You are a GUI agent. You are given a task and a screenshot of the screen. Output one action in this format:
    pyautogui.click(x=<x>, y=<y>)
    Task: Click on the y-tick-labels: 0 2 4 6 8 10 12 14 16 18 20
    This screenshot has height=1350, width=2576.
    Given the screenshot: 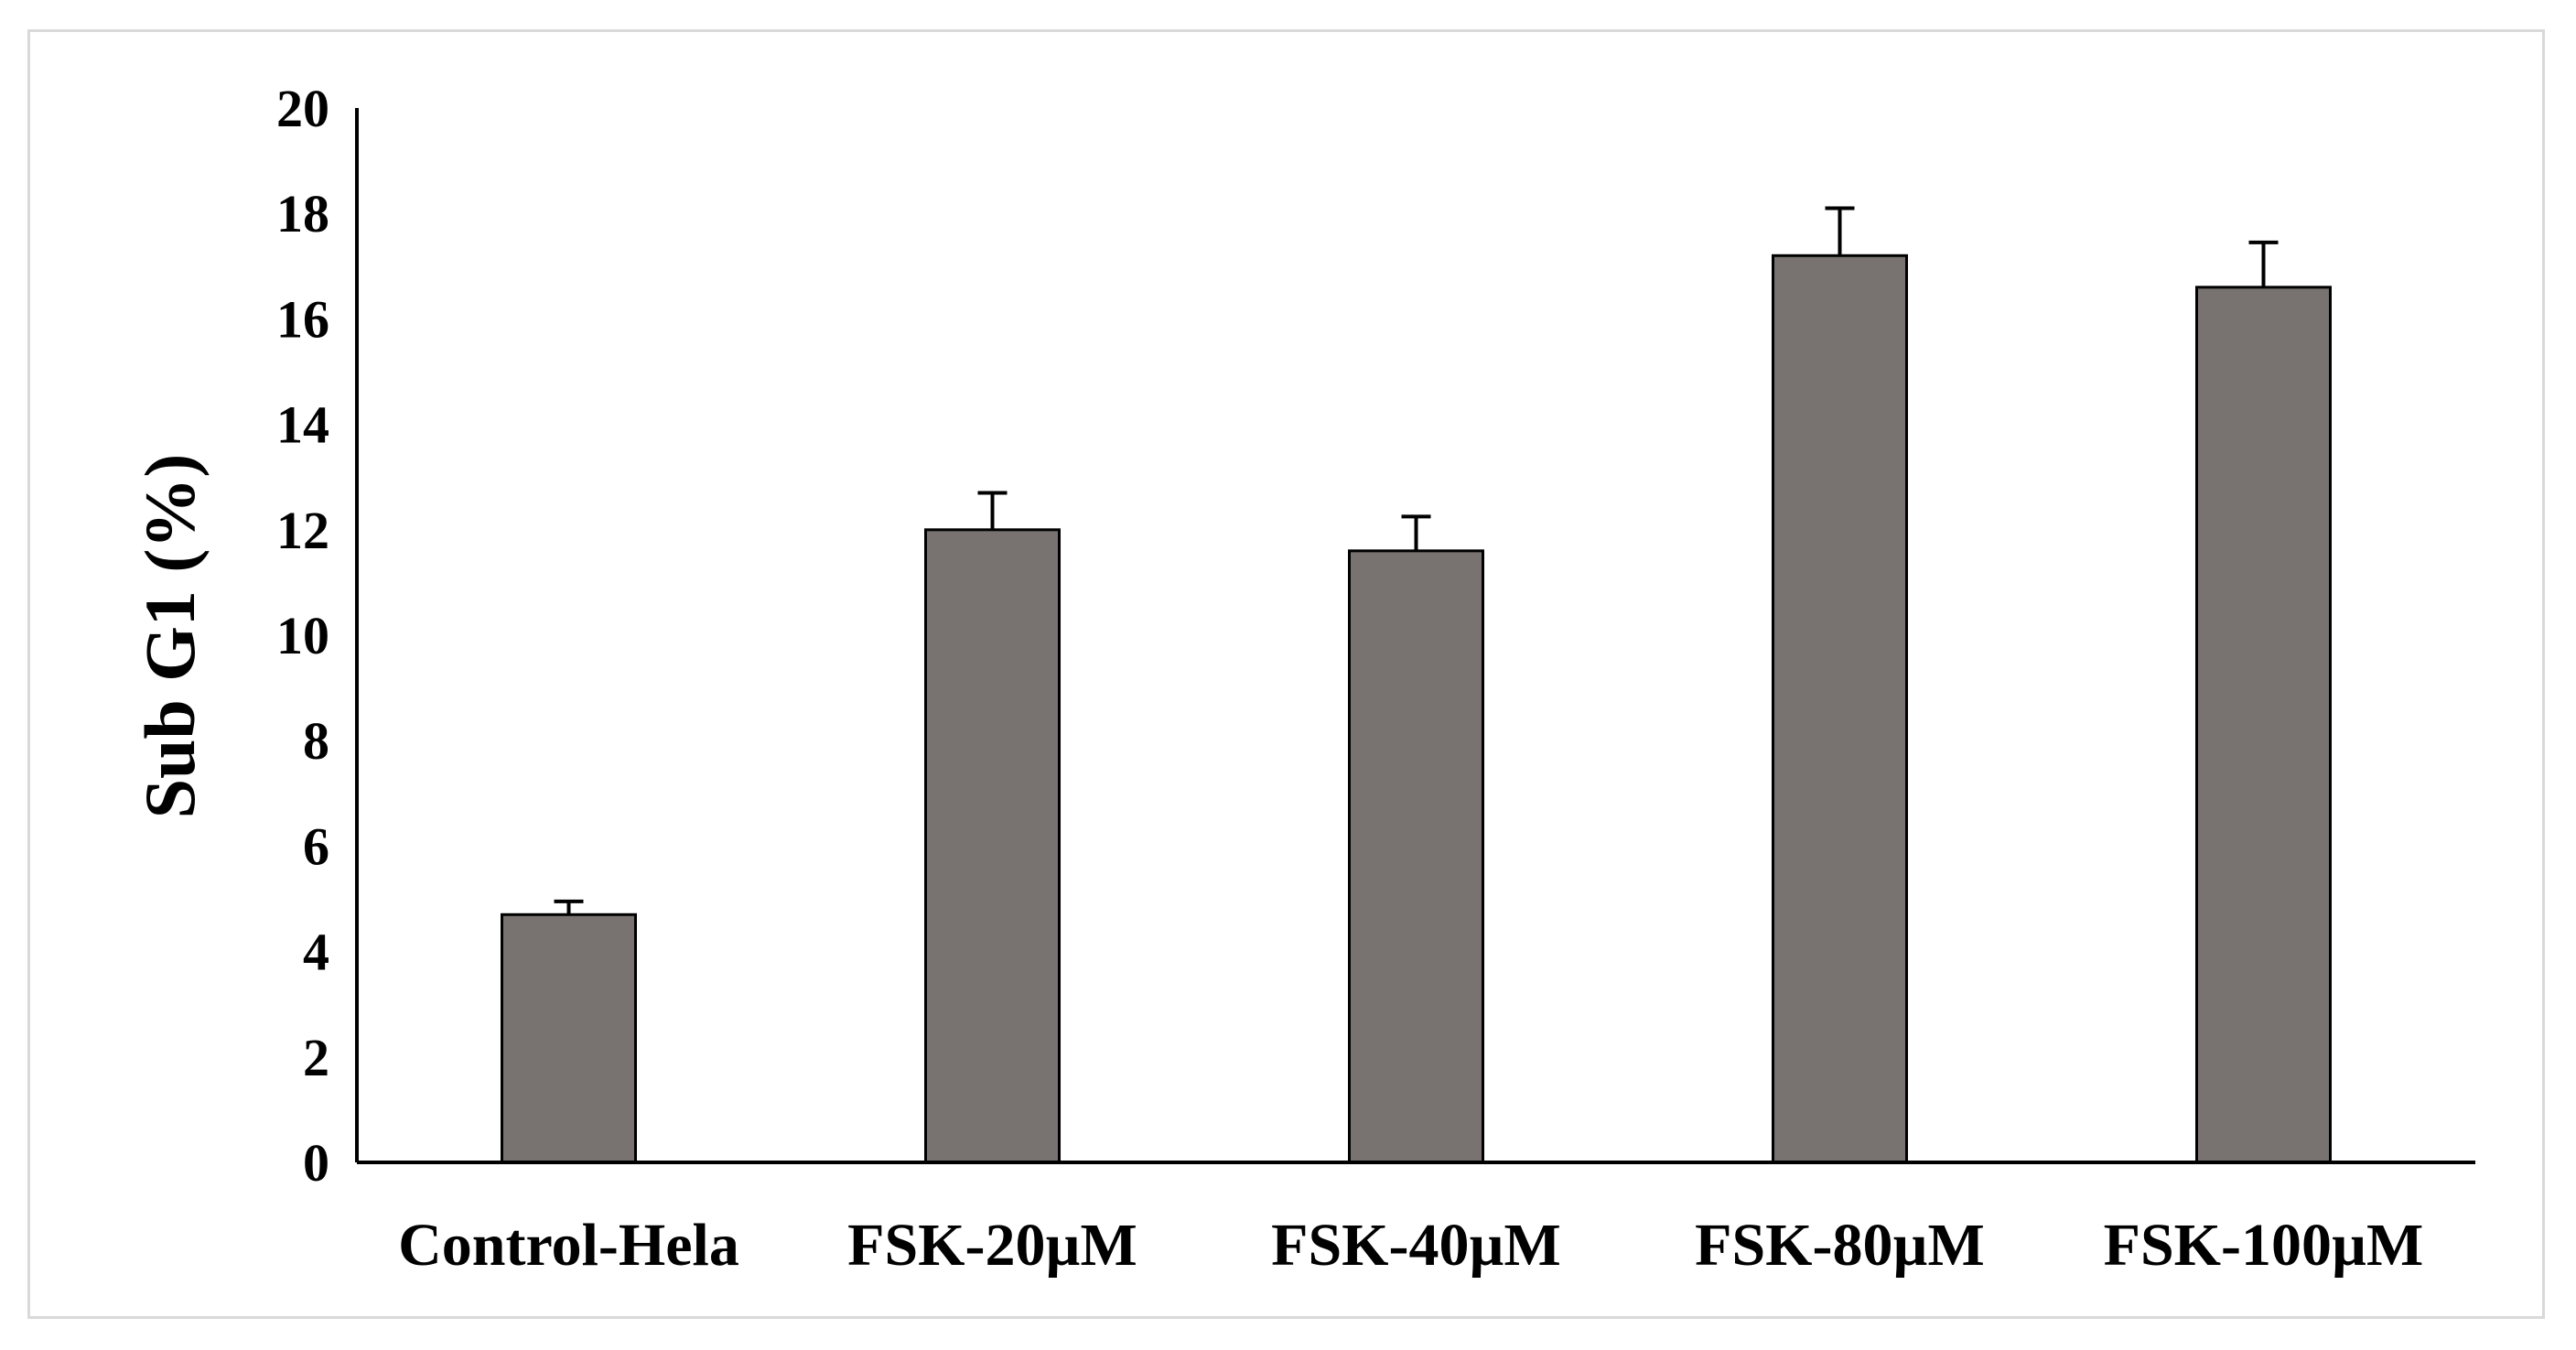 What is the action you would take?
    pyautogui.click(x=303, y=636)
    